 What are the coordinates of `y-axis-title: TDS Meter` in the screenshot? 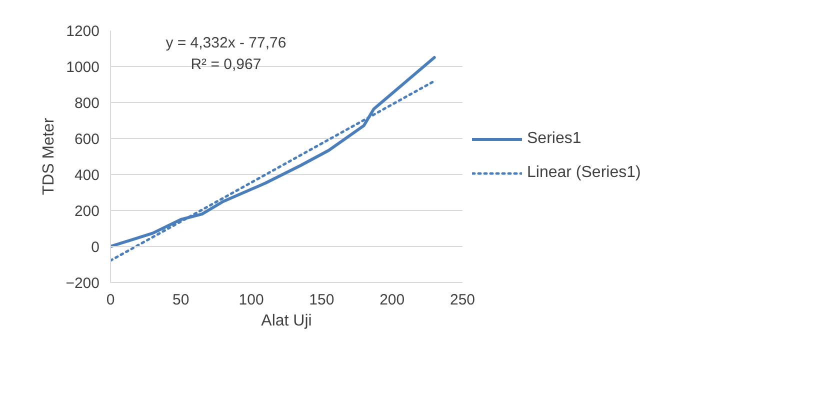 It's located at (49, 156).